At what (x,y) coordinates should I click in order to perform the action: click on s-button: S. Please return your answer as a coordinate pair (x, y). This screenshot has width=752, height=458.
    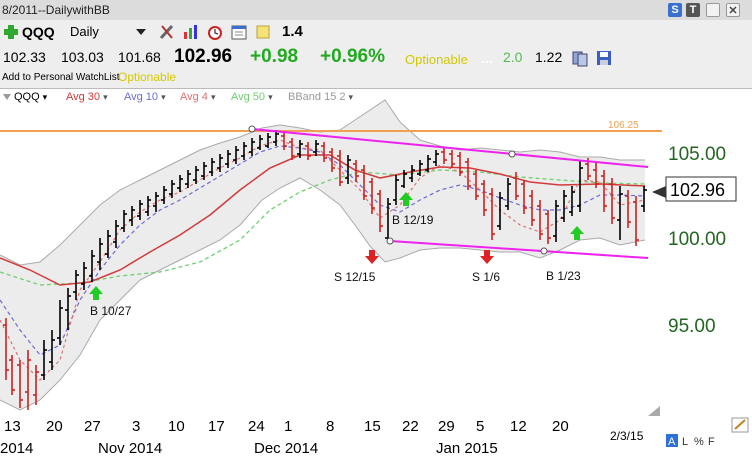
    Looking at the image, I should click on (675, 10).